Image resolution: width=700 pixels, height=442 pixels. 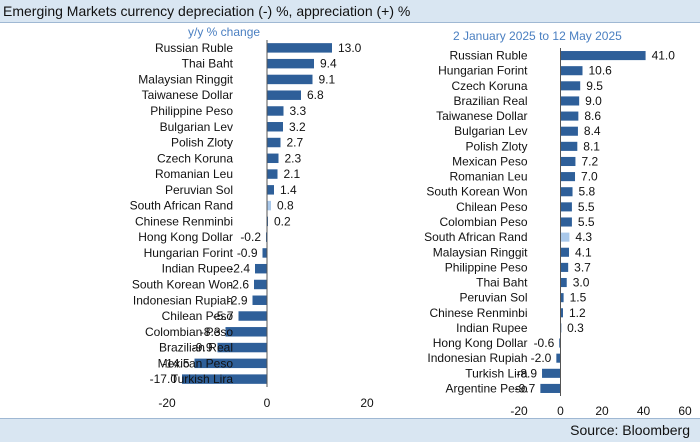 What do you see at coordinates (488, 177) in the screenshot?
I see `right-category-label: Romanian Leu` at bounding box center [488, 177].